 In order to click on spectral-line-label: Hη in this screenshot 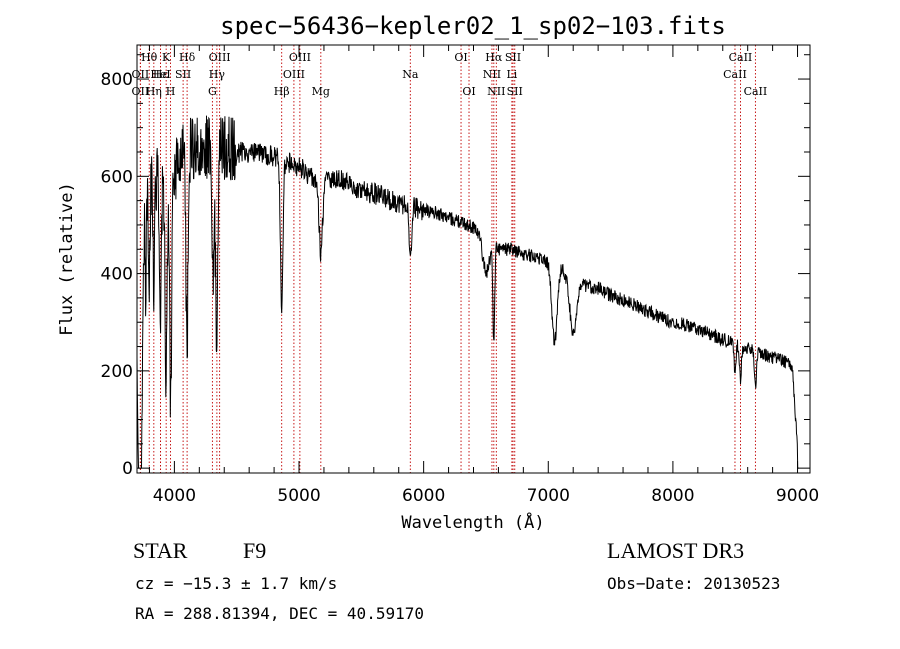, I will do `click(154, 91)`.